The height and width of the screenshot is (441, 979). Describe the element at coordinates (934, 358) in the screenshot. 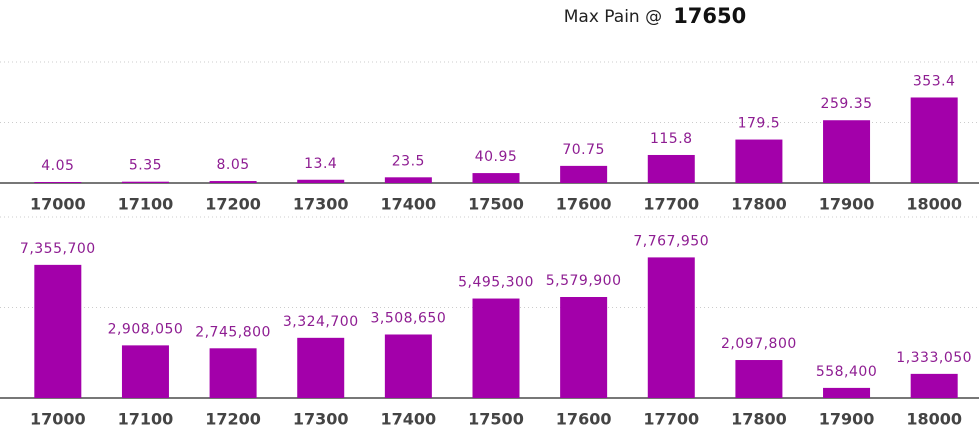

I see `value-label: 1,333,050` at that location.